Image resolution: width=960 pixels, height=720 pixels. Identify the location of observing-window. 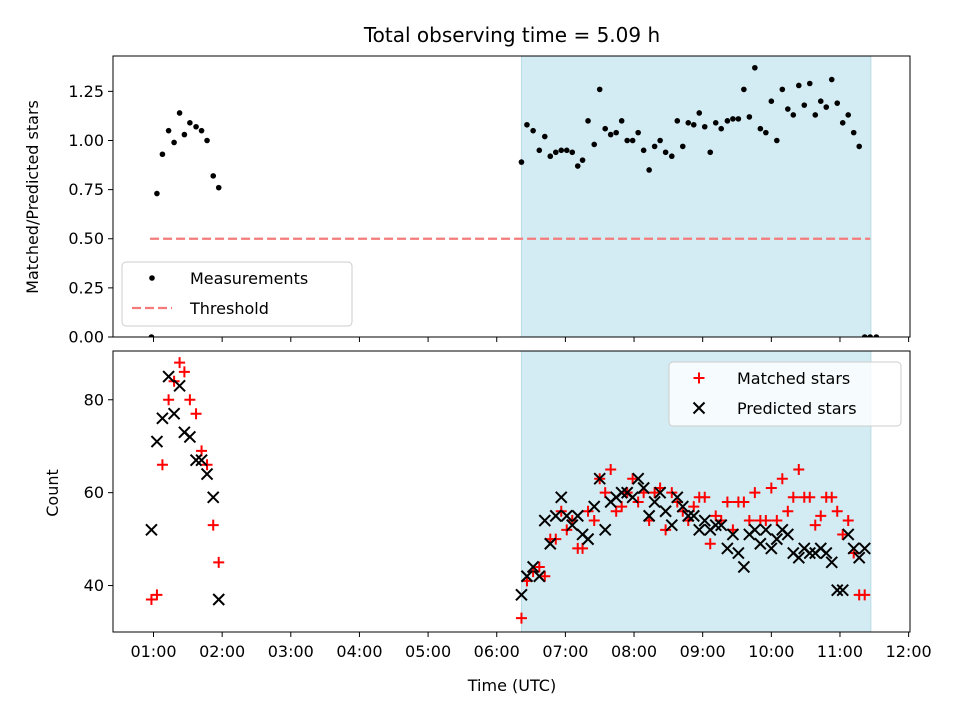
(696, 196).